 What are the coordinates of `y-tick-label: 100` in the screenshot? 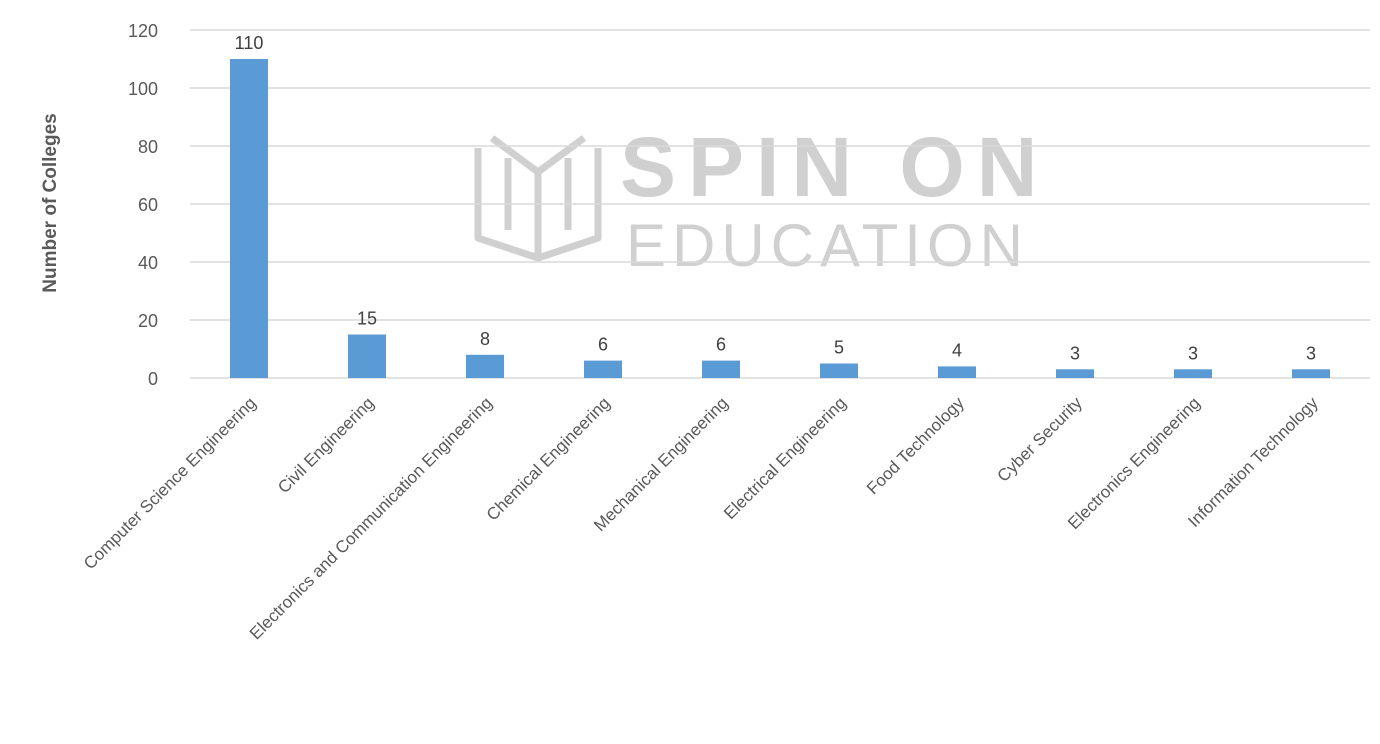 It's located at (143, 89).